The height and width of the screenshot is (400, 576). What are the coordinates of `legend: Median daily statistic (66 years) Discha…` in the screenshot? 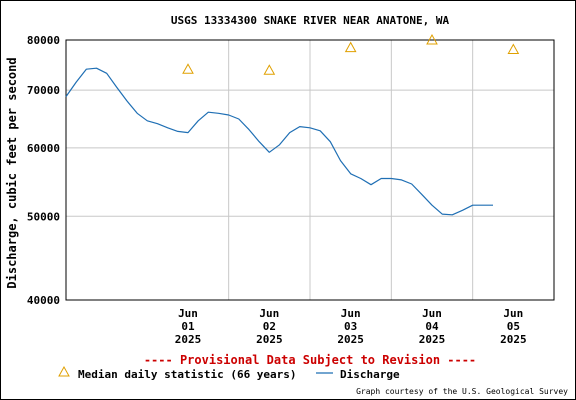 It's located at (229, 373).